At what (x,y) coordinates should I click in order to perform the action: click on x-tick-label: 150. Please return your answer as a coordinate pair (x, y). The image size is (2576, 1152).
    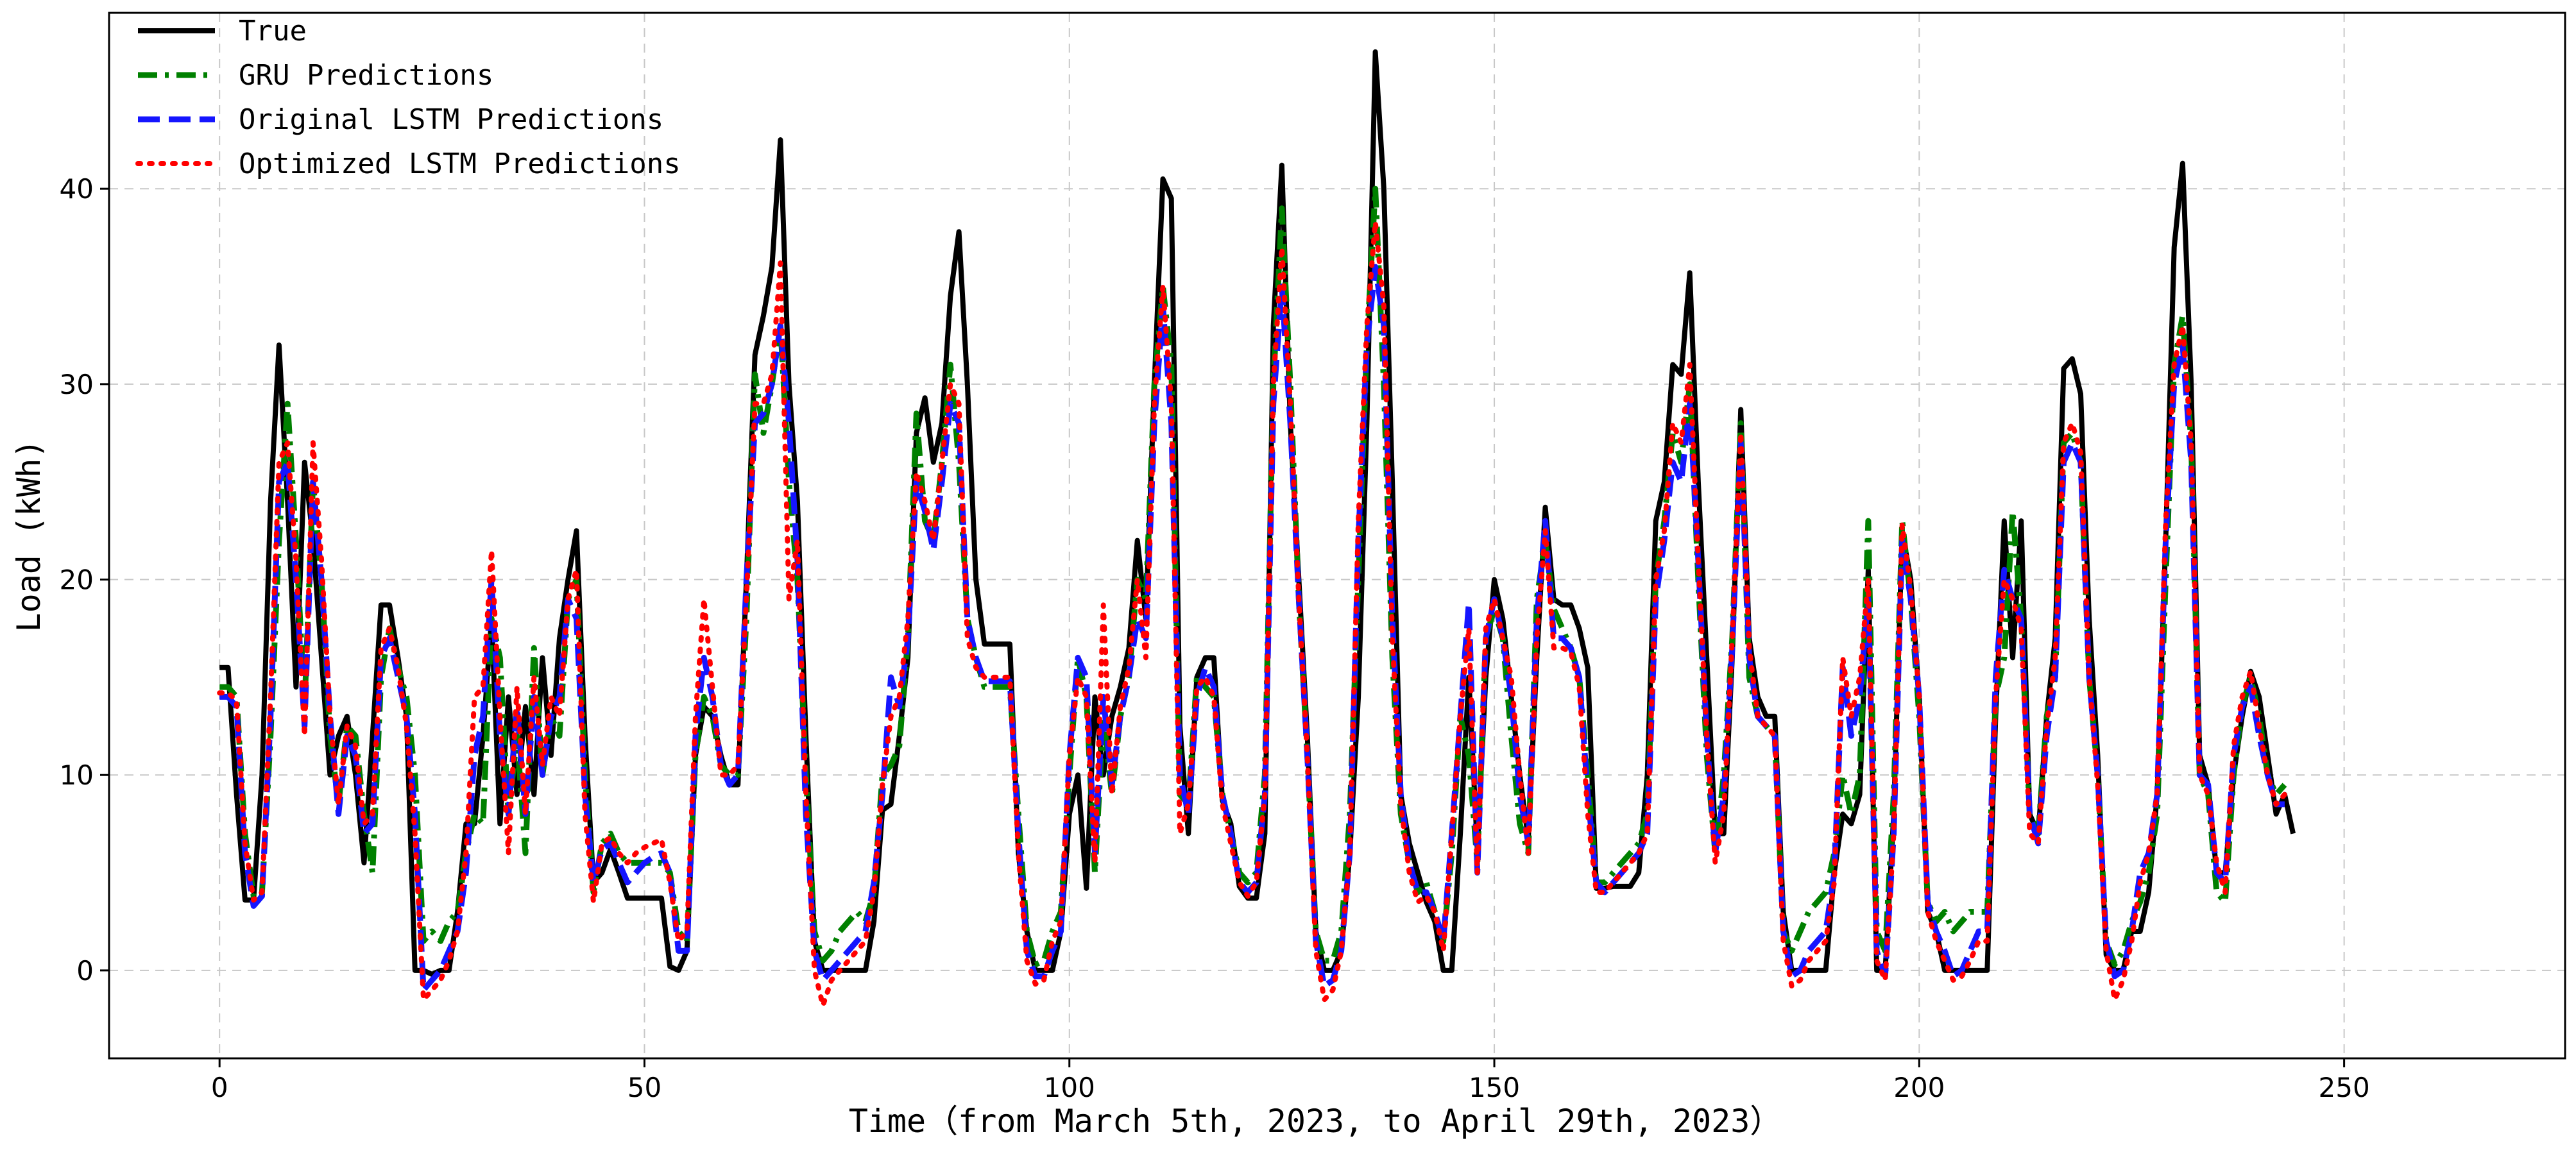
    Looking at the image, I should click on (1494, 1087).